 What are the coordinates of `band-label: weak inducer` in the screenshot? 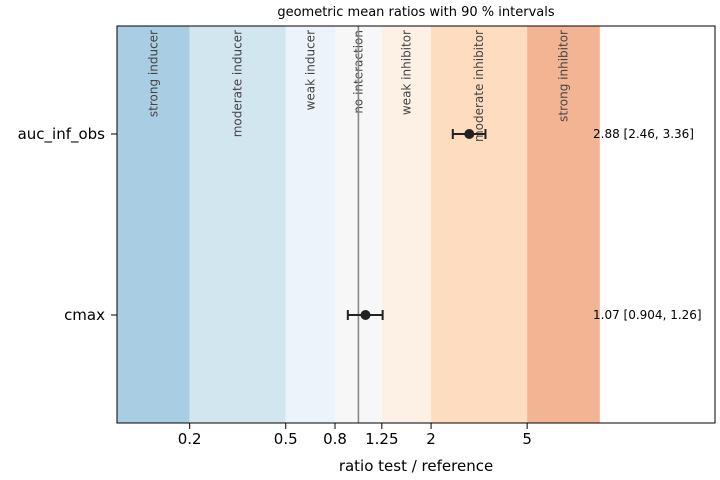 It's located at (310, 70).